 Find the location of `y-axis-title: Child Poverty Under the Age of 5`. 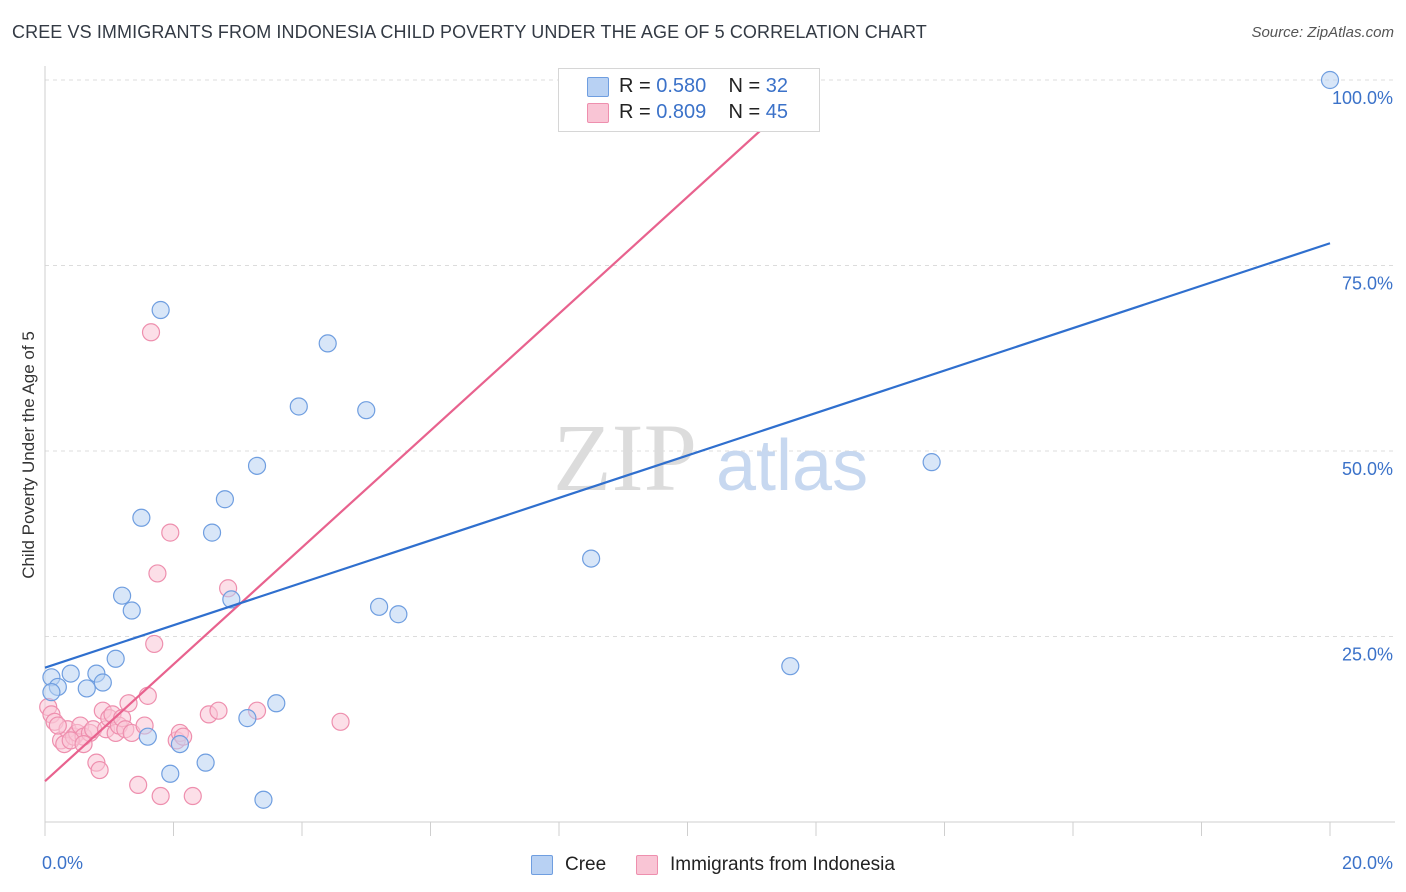

y-axis-title: Child Poverty Under the Age of 5 is located at coordinates (28, 455).